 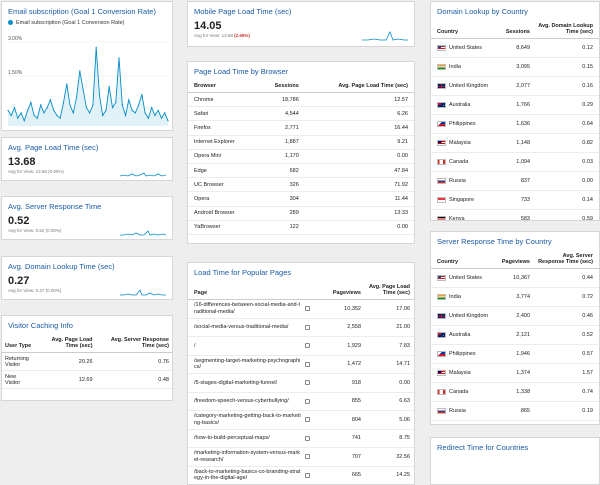 What do you see at coordinates (301, 128) in the screenshot?
I see `table-row: Firefox 2,771 16.44` at bounding box center [301, 128].